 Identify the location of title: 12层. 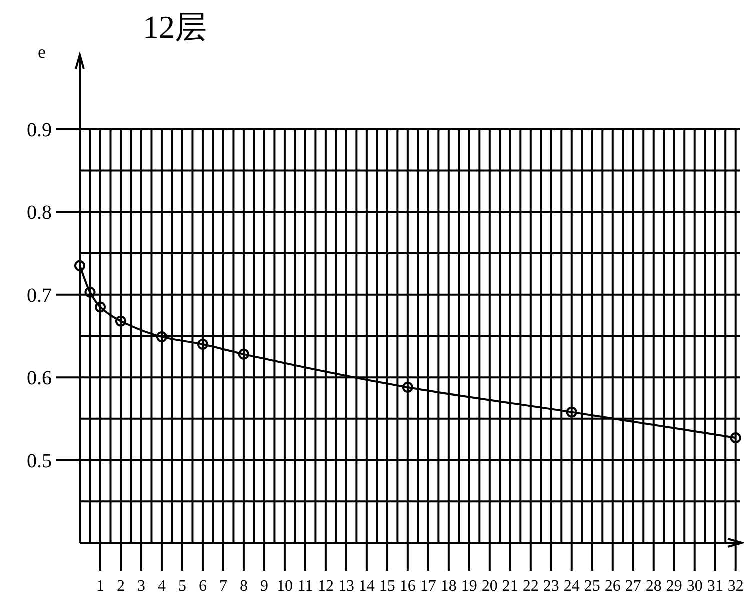
(175, 27).